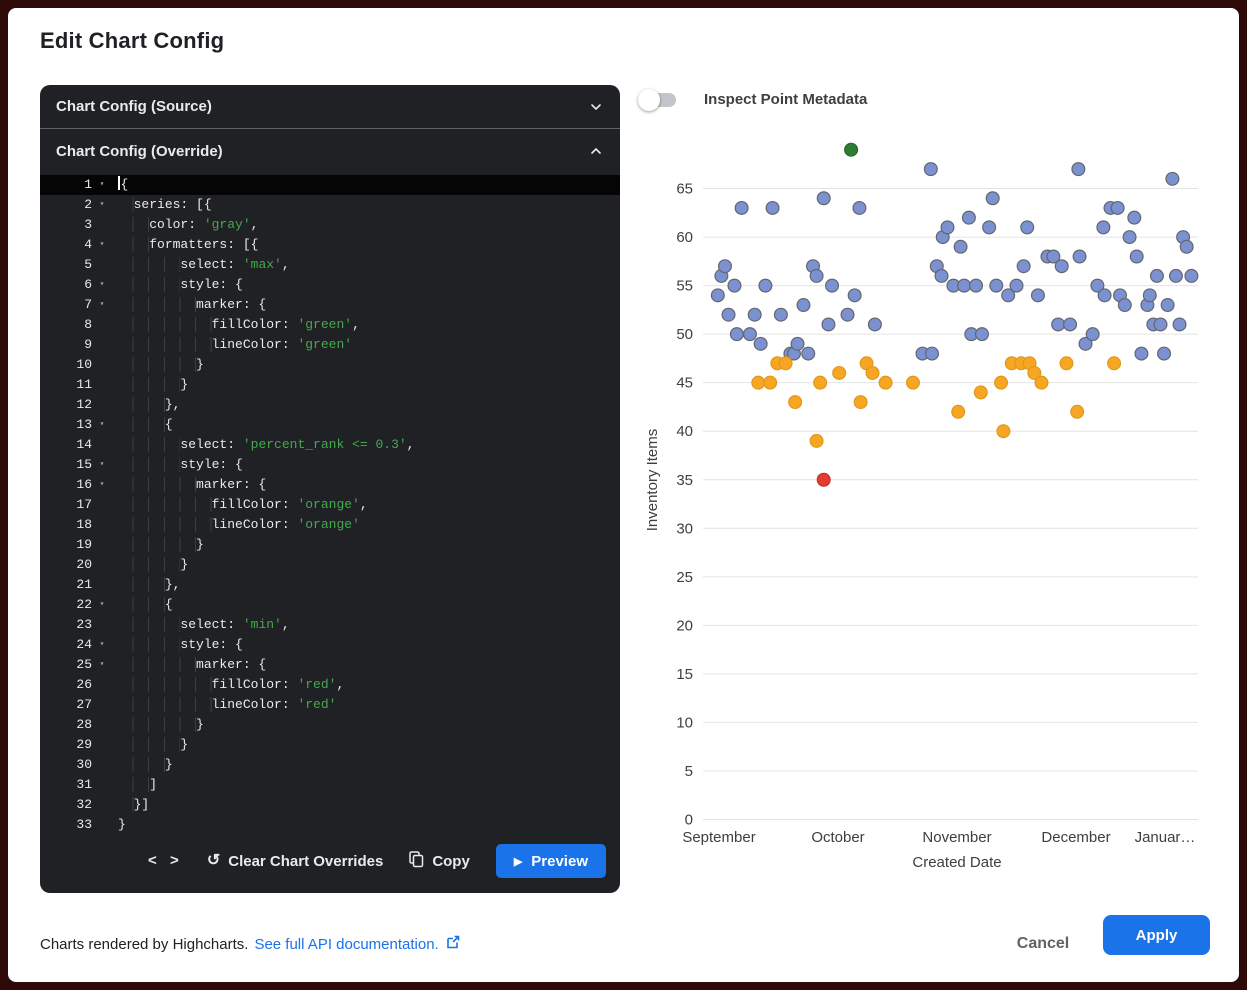  I want to click on code-line: 16 ▾ marker: {, so click(330, 485).